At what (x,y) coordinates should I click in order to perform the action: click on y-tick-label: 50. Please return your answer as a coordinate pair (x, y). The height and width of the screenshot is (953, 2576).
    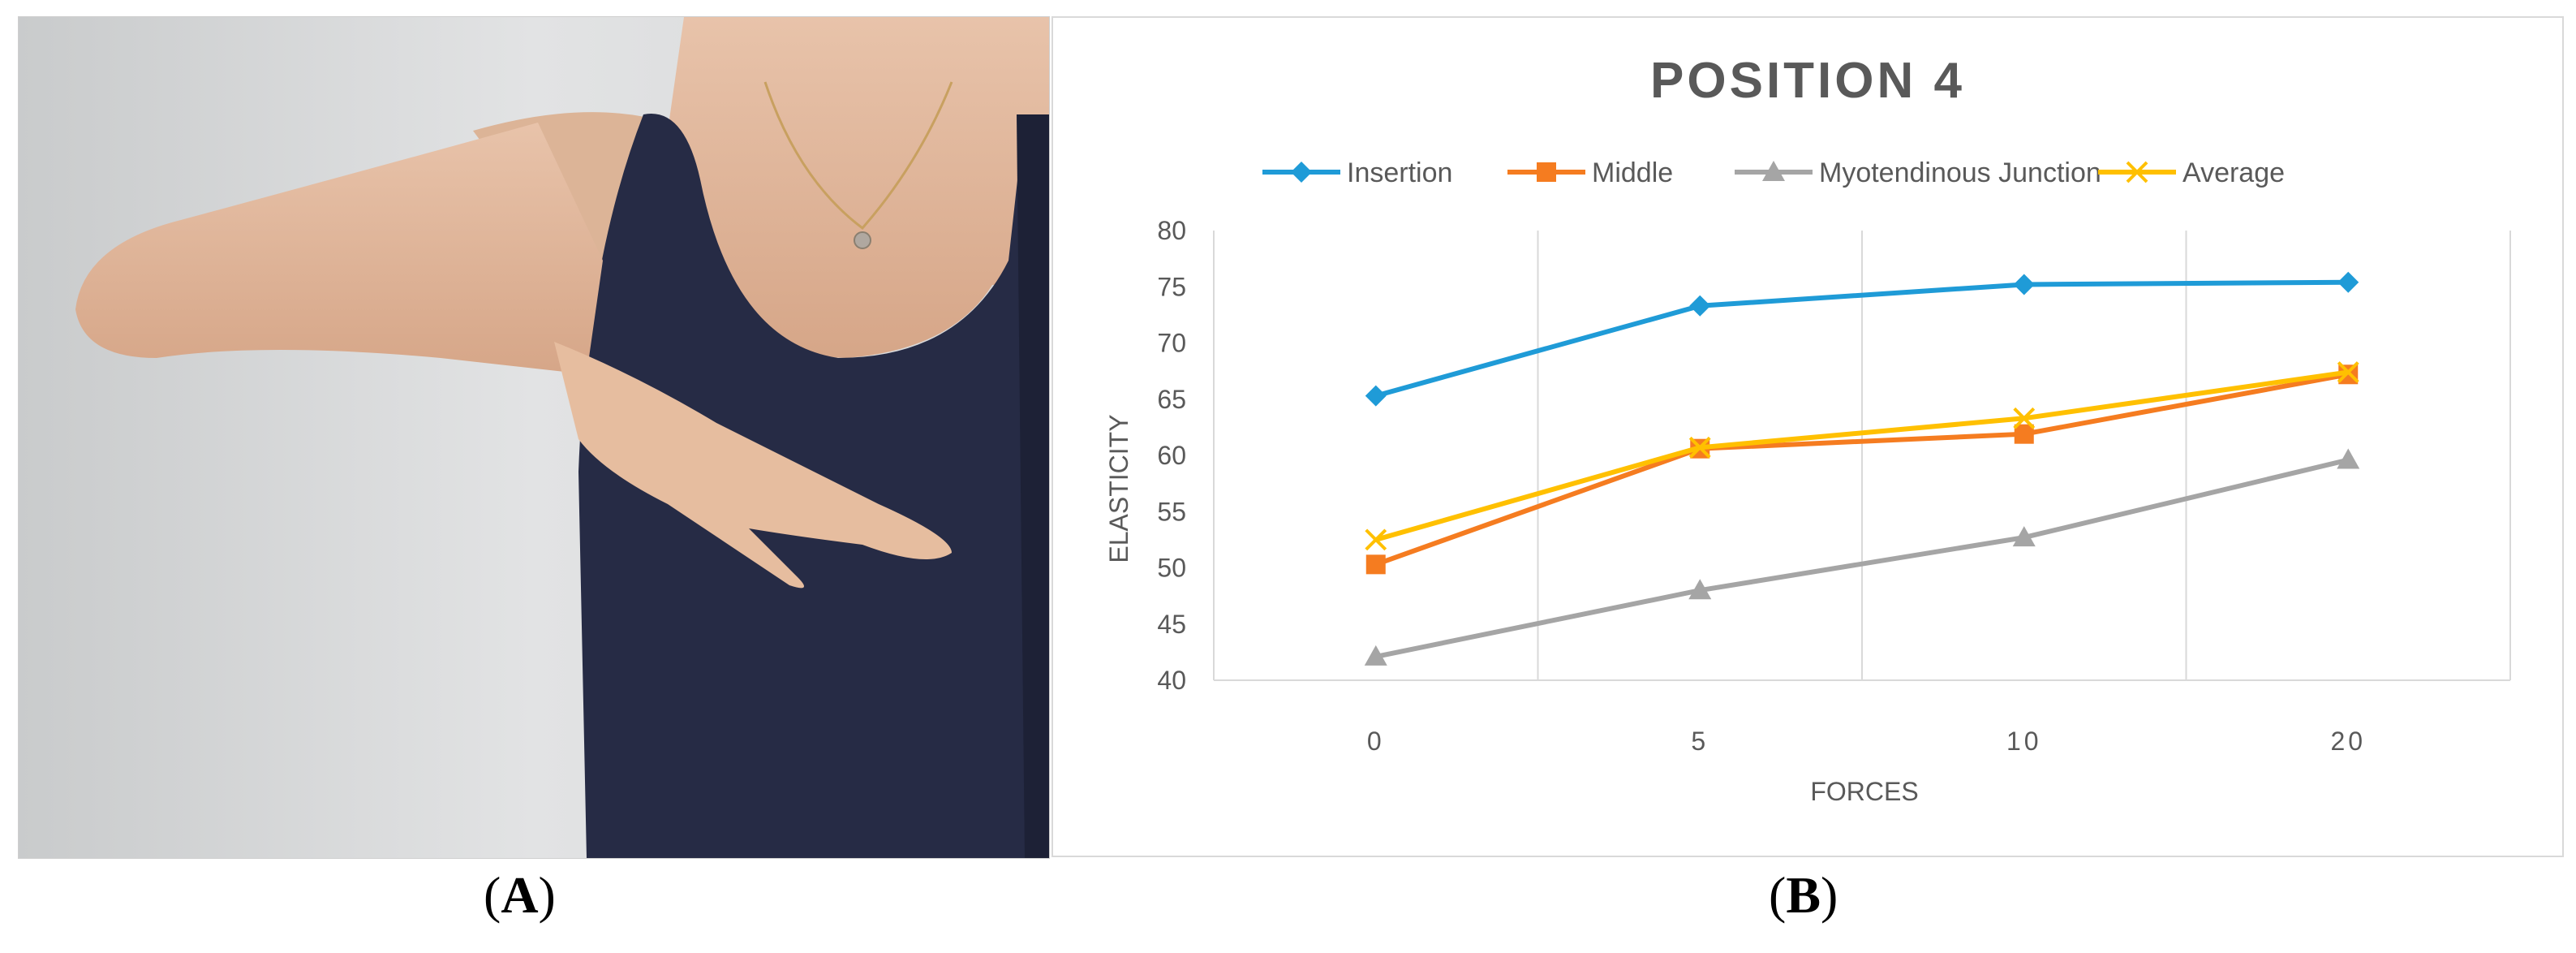
    Looking at the image, I should click on (1171, 568).